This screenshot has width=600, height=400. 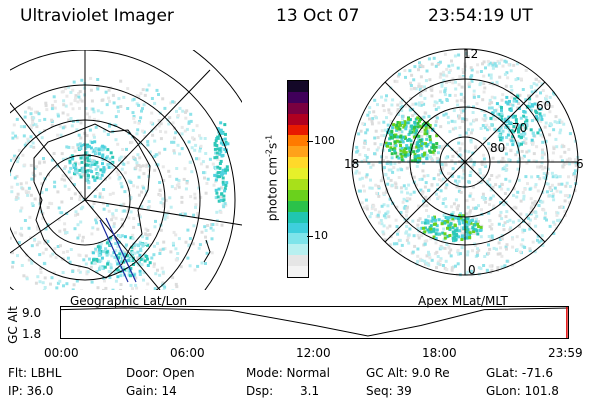 I want to click on mlt-18-label: 18, so click(x=351, y=164).